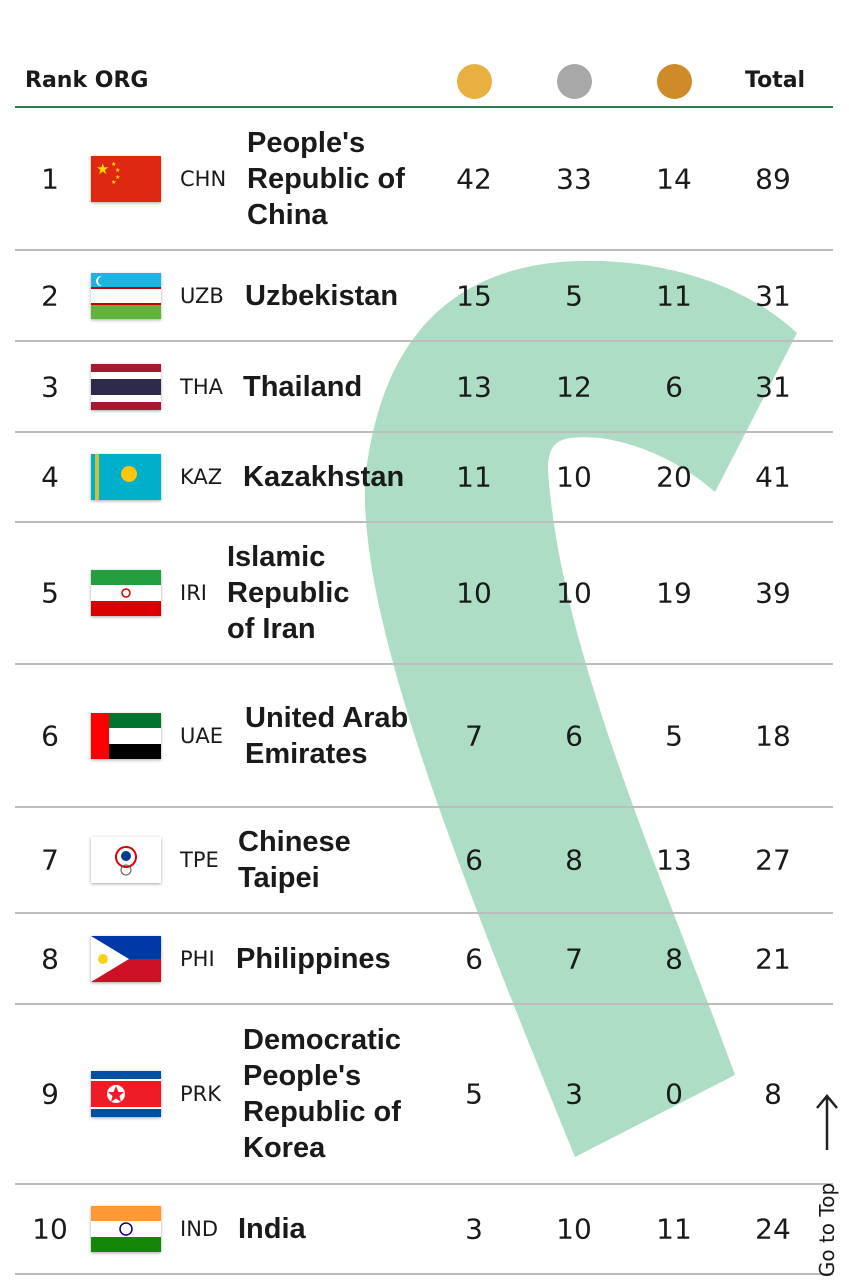 This screenshot has height=1280, width=849. I want to click on country-name: People's Republic of China, so click(326, 178).